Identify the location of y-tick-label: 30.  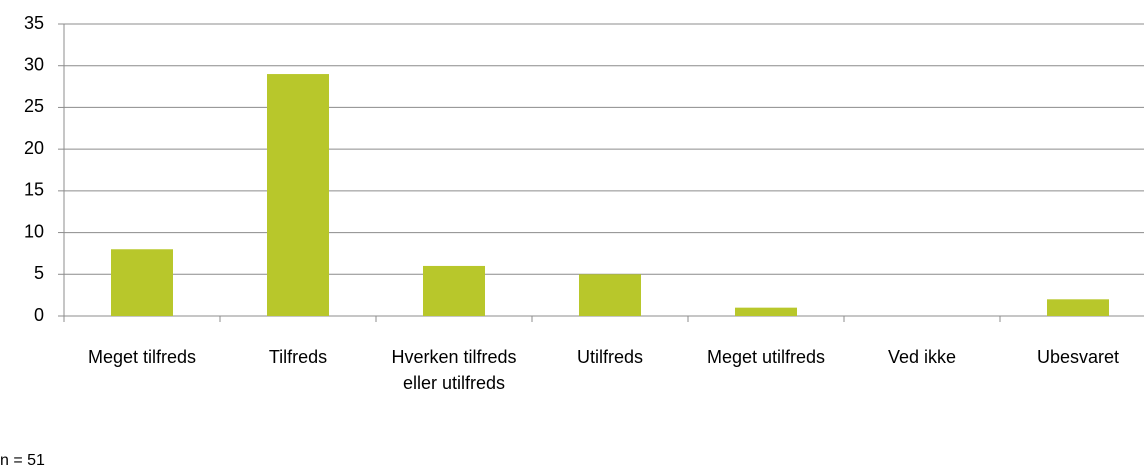
(34, 64).